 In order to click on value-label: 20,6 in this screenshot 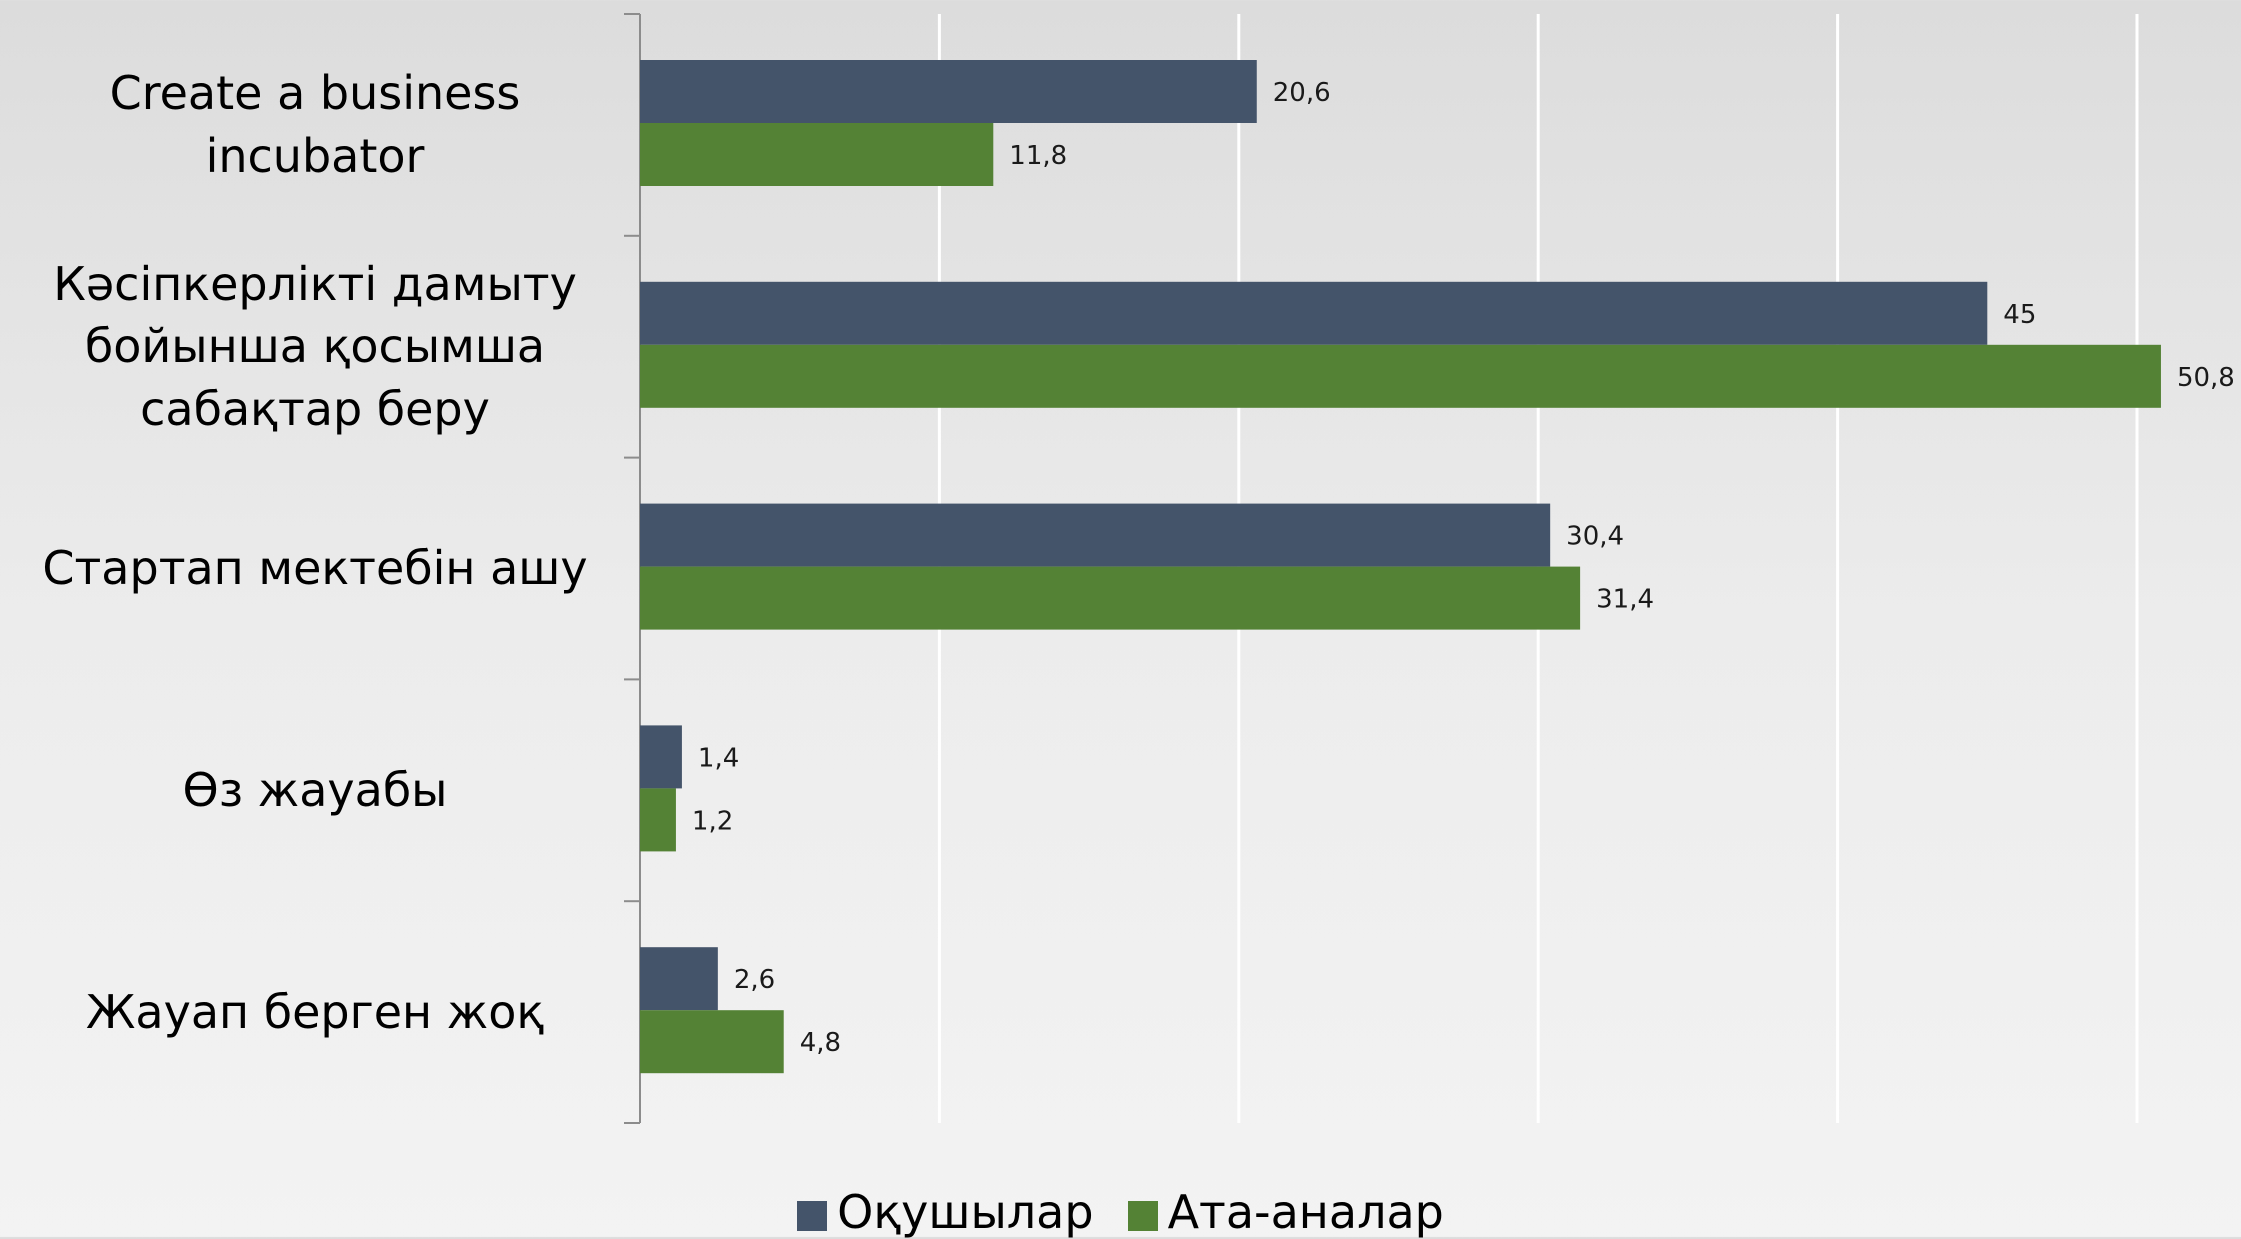, I will do `click(1302, 93)`.